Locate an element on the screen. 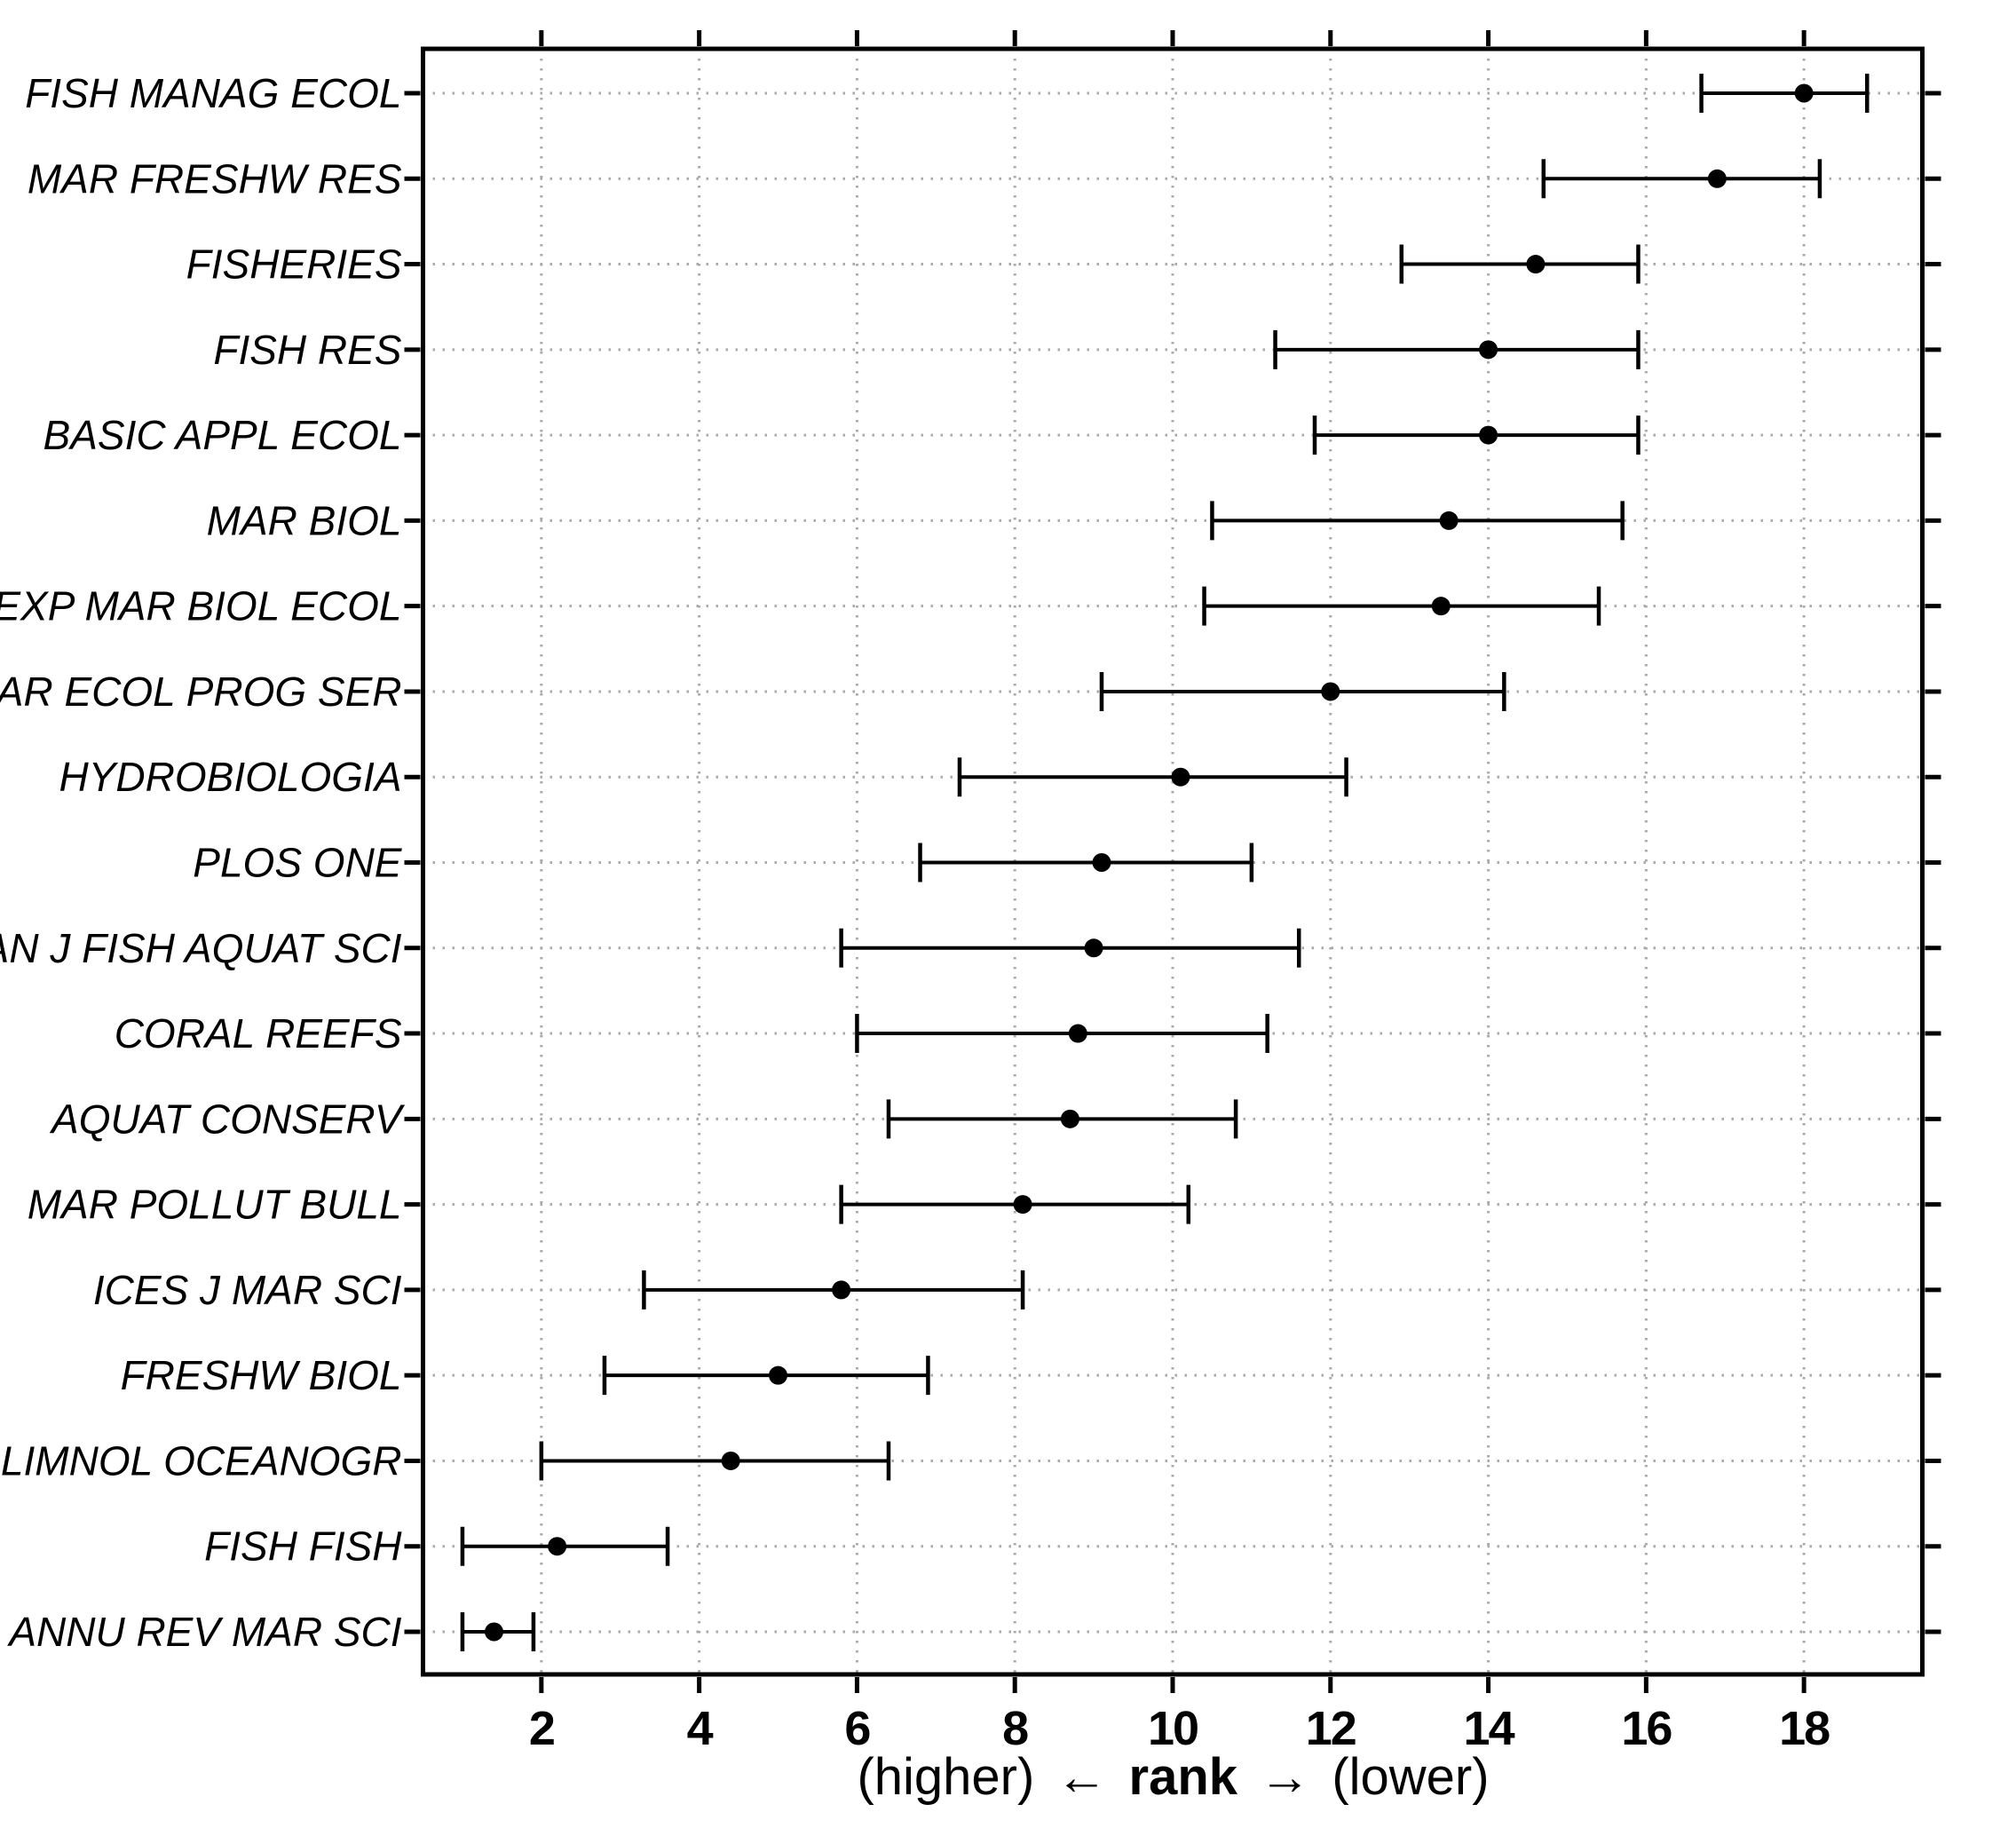 The image size is (2016, 1828). journal-label: FRESHW BIOL is located at coordinates (261, 1375).